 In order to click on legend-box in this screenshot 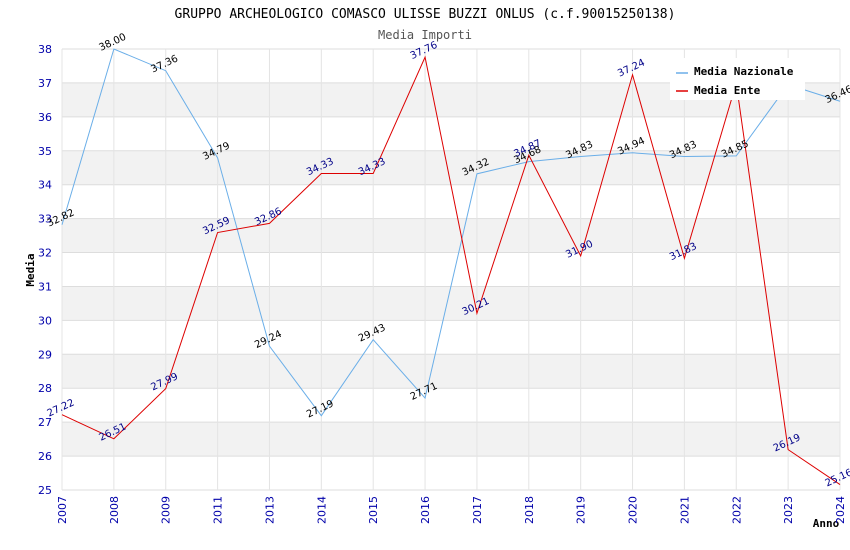, I will do `click(737, 79)`.